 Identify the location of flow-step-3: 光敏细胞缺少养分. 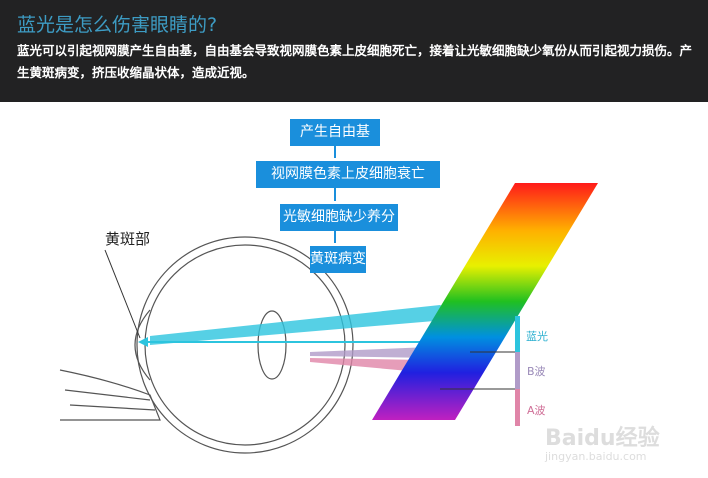
(339, 217).